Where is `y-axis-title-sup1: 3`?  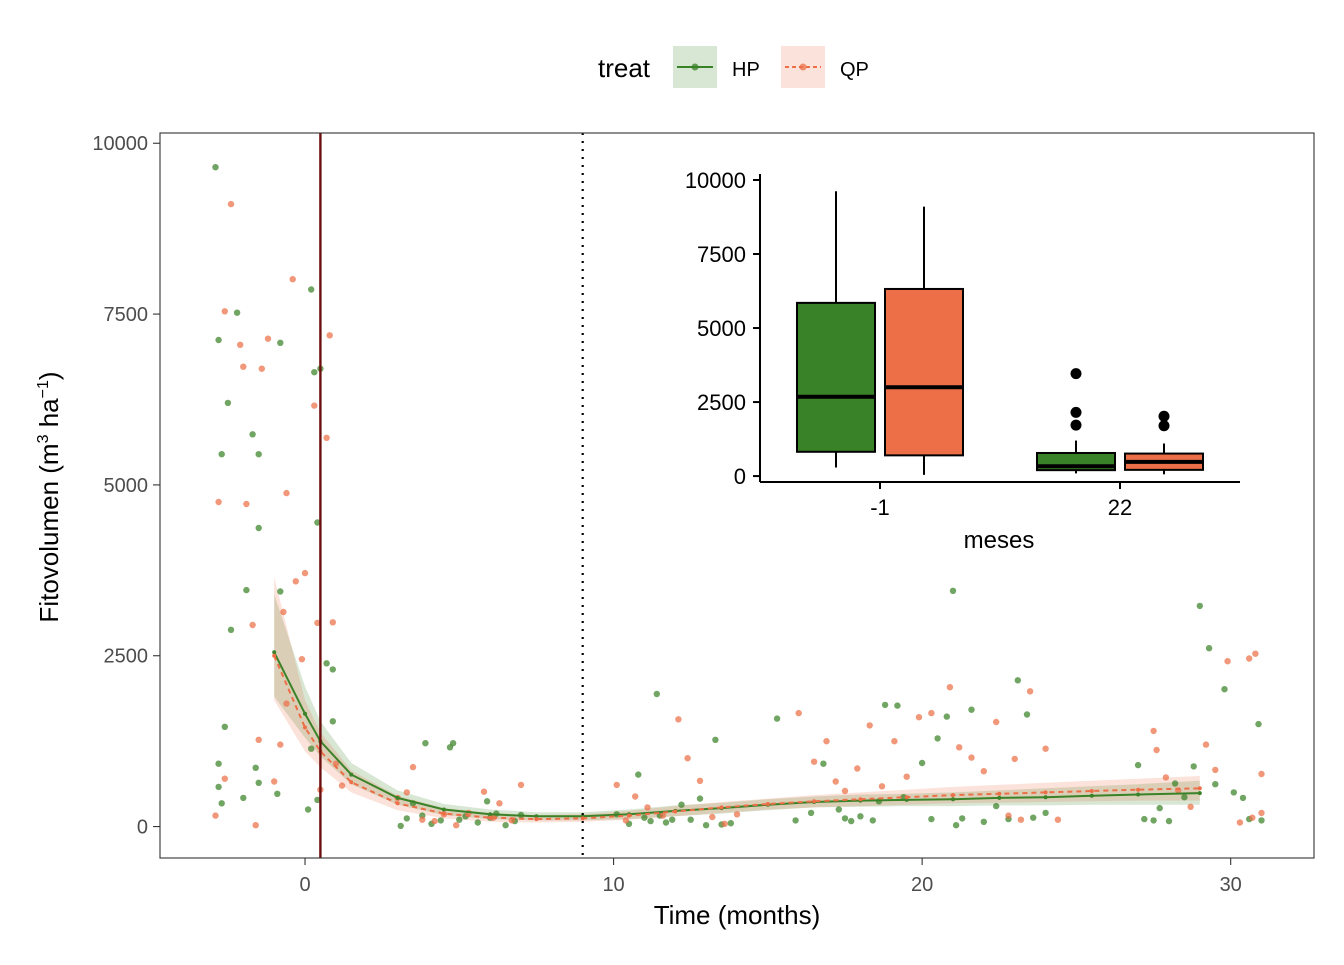 y-axis-title-sup1: 3 is located at coordinates (43, 438).